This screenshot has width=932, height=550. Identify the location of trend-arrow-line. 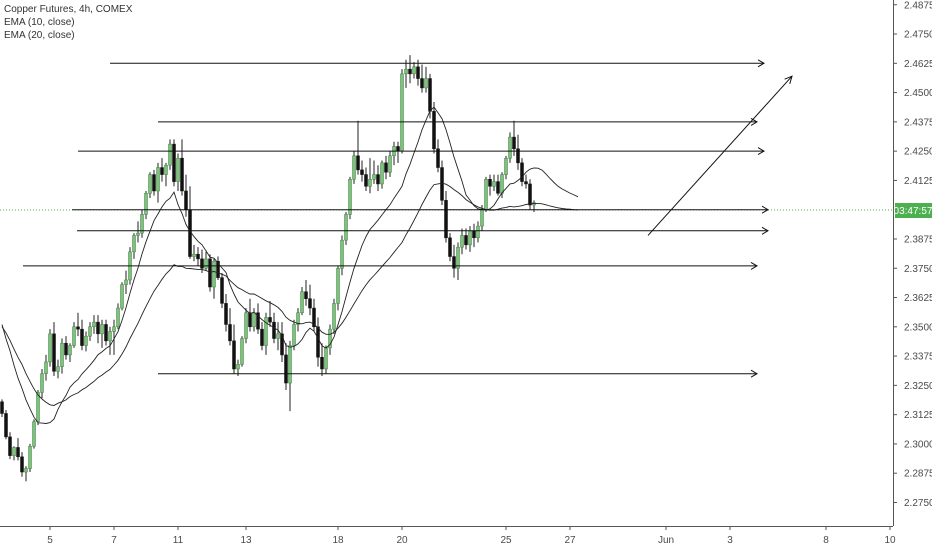
(720, 155).